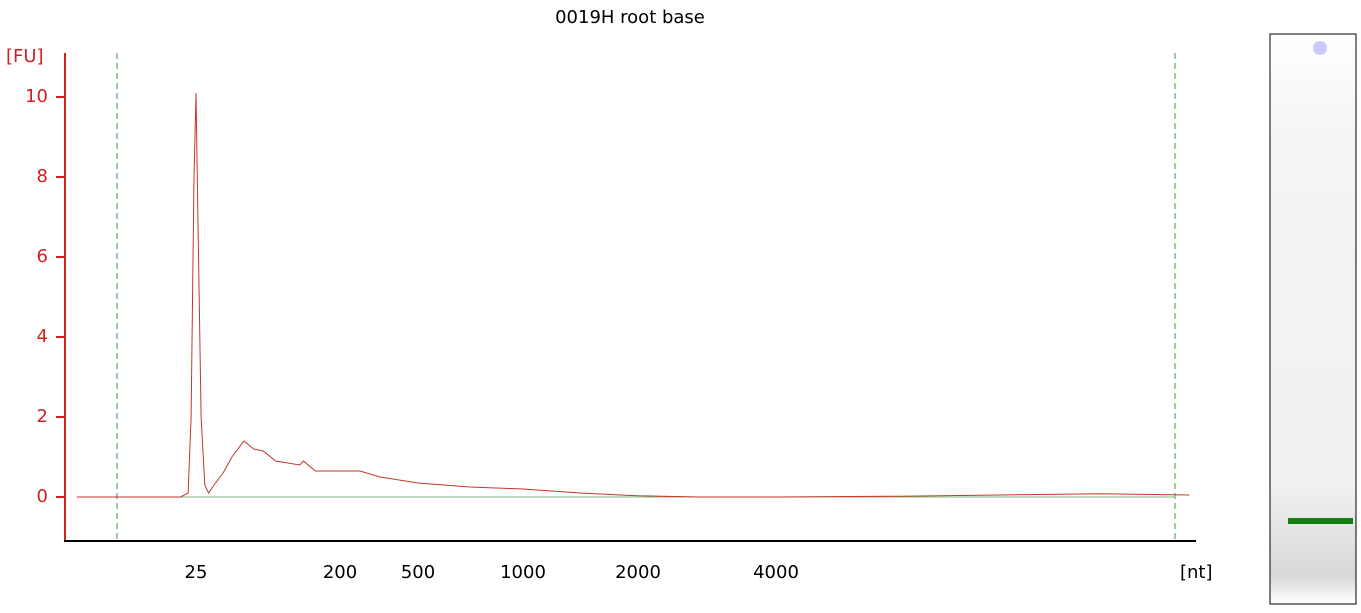 The height and width of the screenshot is (613, 1361). What do you see at coordinates (196, 572) in the screenshot?
I see `x-tick-label: 25` at bounding box center [196, 572].